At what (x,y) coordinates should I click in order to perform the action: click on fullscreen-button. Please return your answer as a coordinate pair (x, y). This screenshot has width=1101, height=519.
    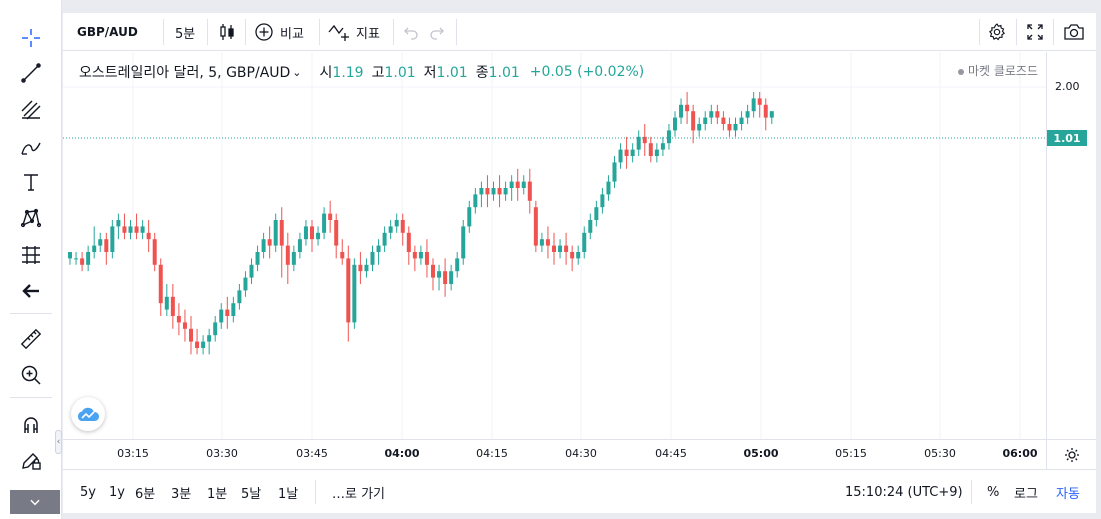
    Looking at the image, I should click on (1035, 32).